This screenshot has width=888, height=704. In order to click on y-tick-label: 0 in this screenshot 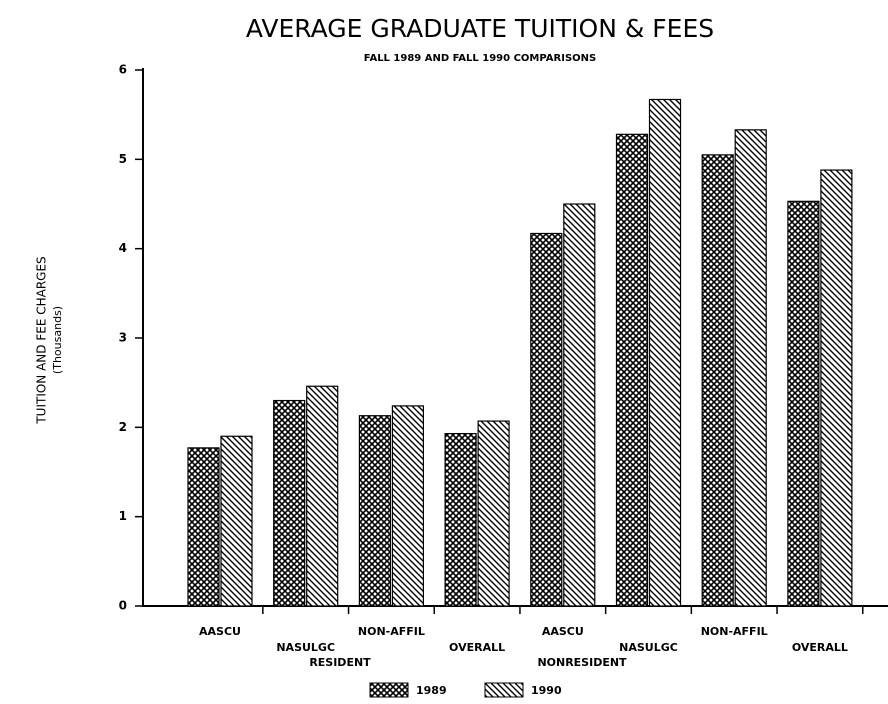, I will do `click(123, 606)`.